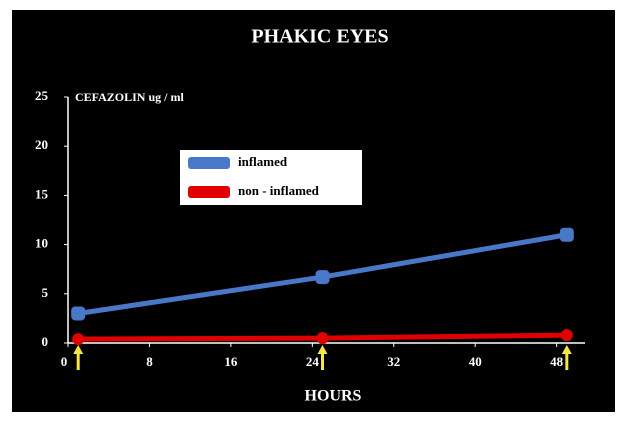  Describe the element at coordinates (129, 97) in the screenshot. I see `y-axis-label: CEFAZOLIN ug / ml` at that location.